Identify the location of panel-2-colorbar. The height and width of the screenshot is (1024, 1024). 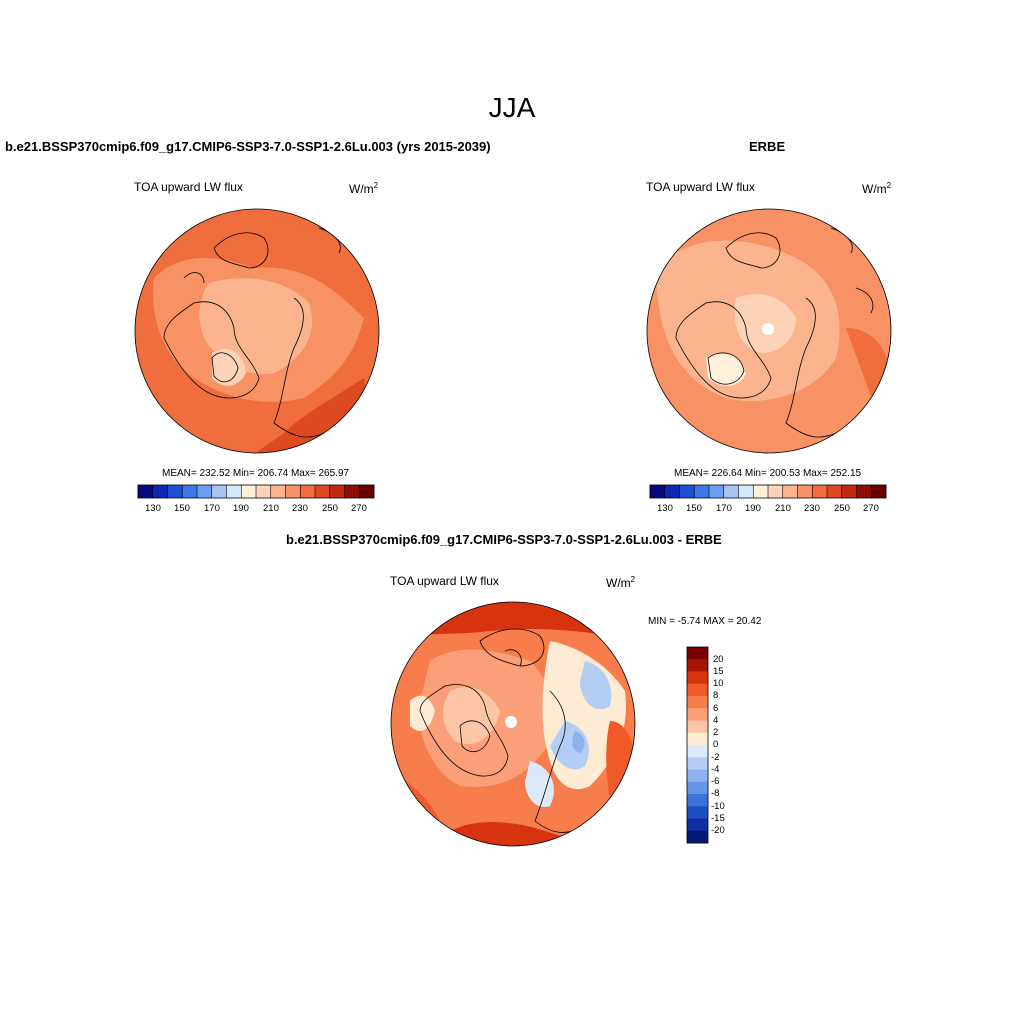
(768, 491).